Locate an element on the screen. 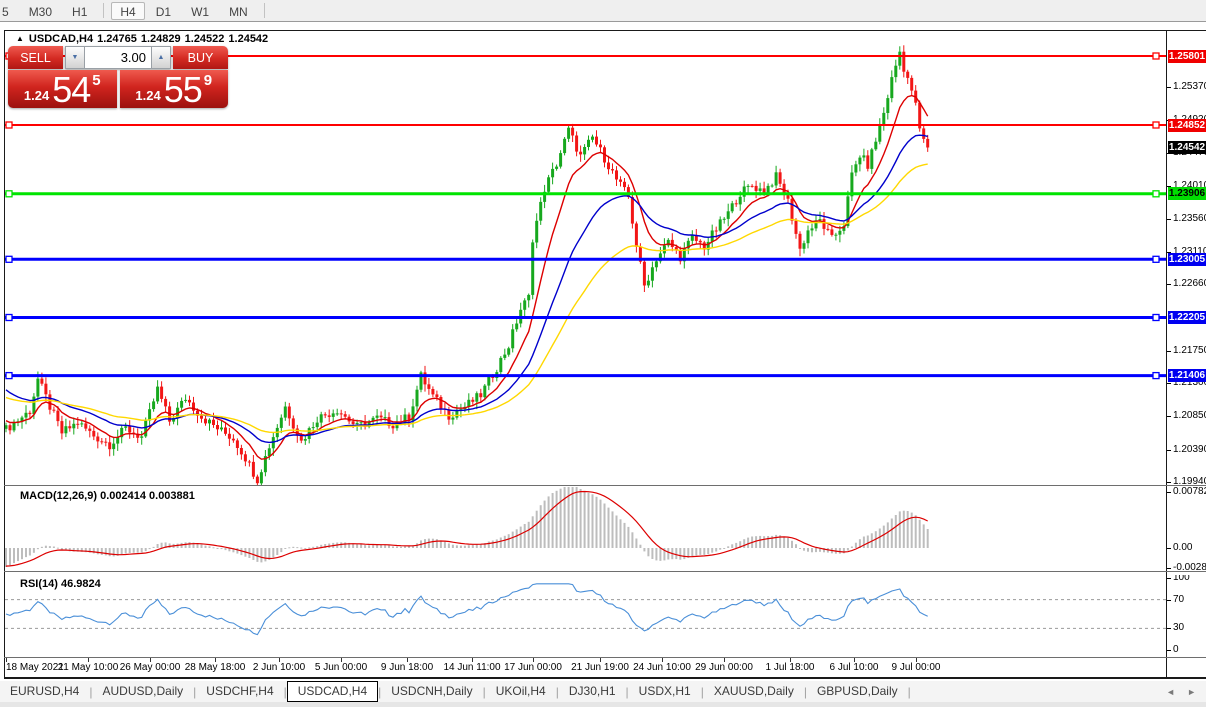  spinner-up-icon: ▲ is located at coordinates (161, 57).